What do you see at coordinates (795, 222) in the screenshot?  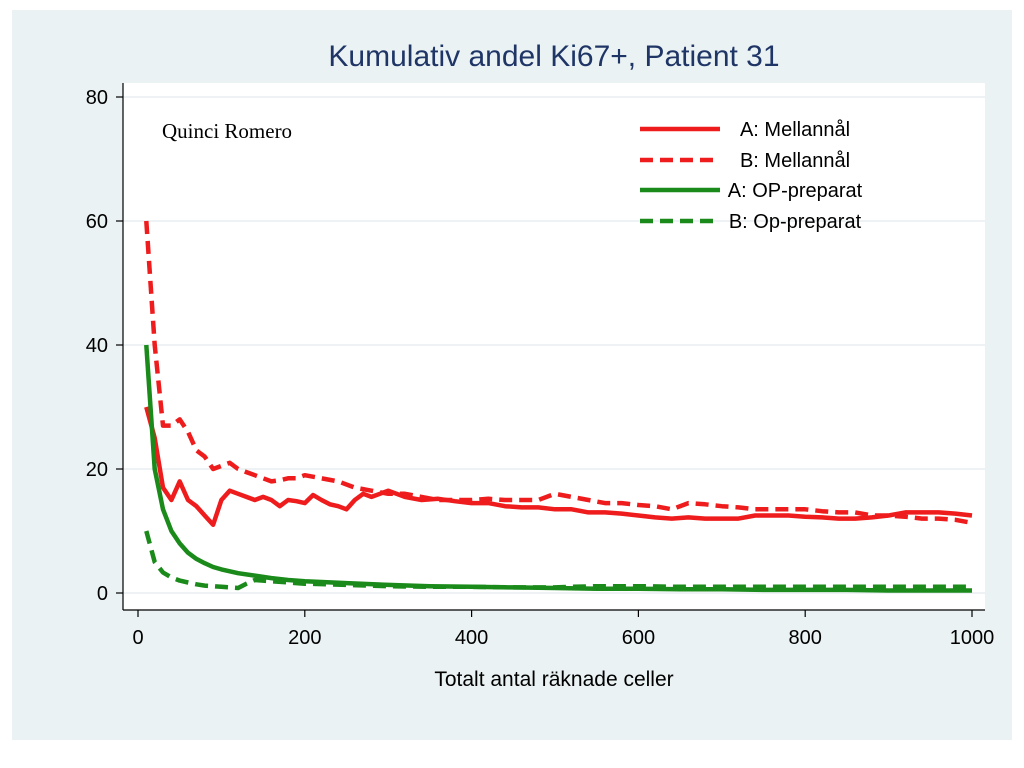 I see `legend-label-3: B: Op-preparat` at bounding box center [795, 222].